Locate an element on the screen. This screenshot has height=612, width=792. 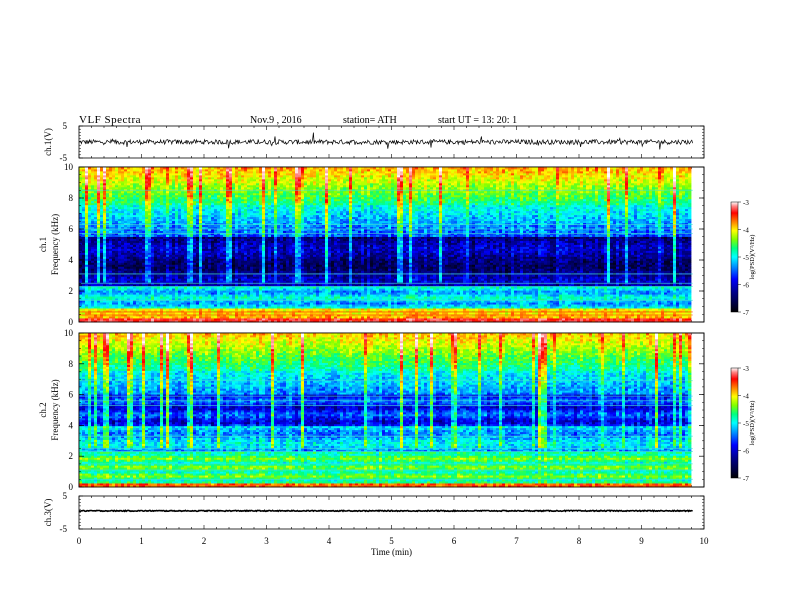
y-axis-label: ch.1(V) is located at coordinates (48, 142).